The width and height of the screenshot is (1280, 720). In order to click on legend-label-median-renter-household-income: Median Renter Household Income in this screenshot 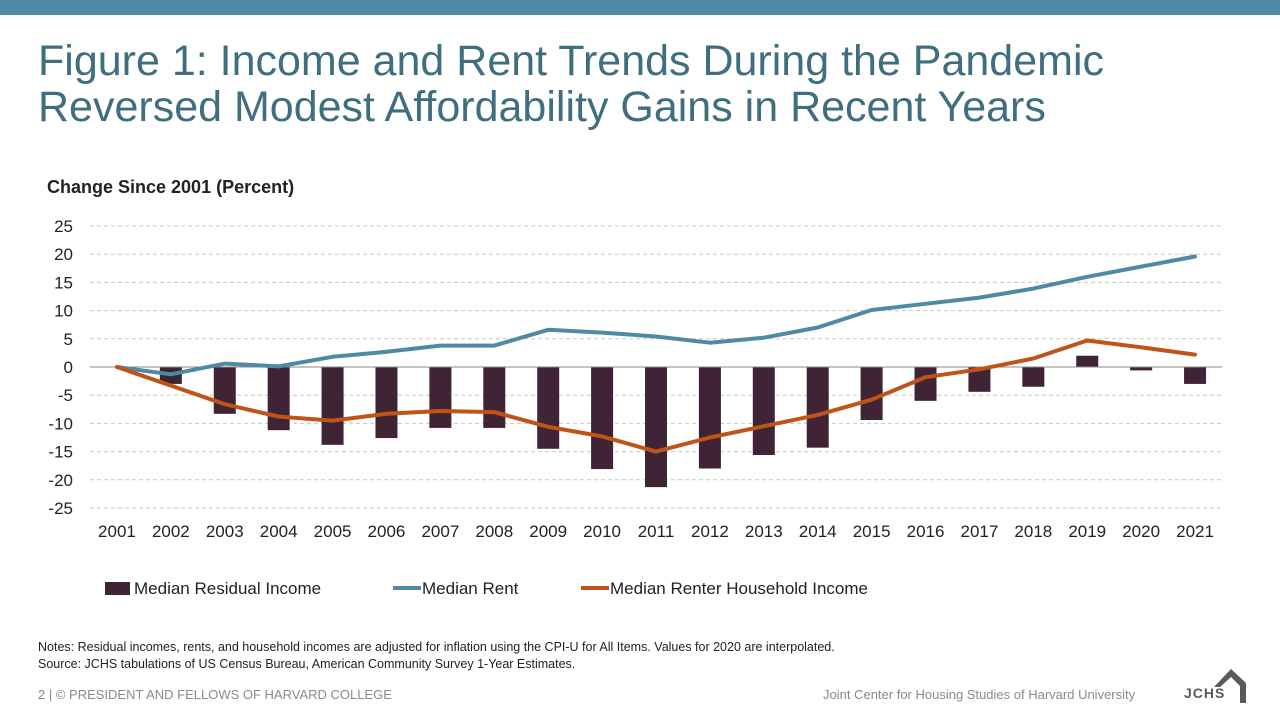, I will do `click(739, 588)`.